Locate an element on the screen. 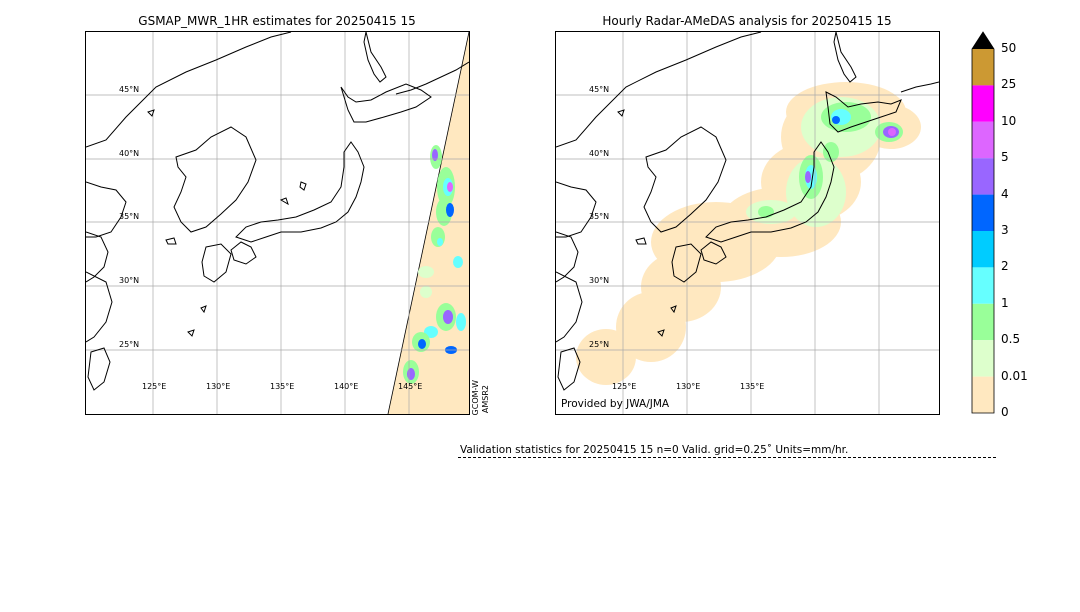 This screenshot has width=1080, height=612. sensor-label-gcom: GCOM-W is located at coordinates (475, 398).